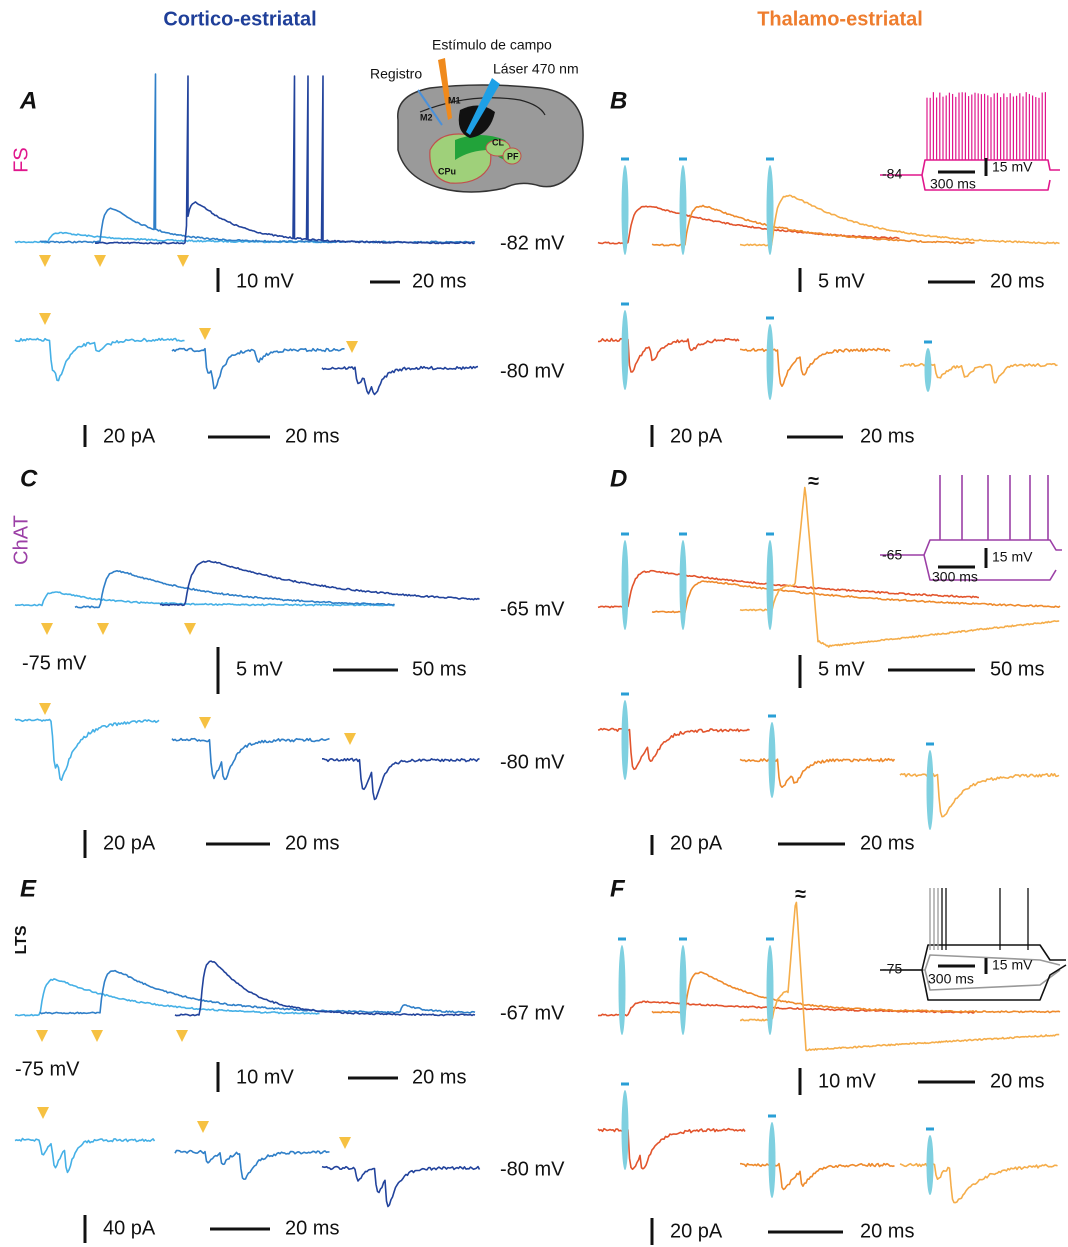 The height and width of the screenshot is (1247, 1068). What do you see at coordinates (1017, 669) in the screenshot?
I see `label: 50 ms` at bounding box center [1017, 669].